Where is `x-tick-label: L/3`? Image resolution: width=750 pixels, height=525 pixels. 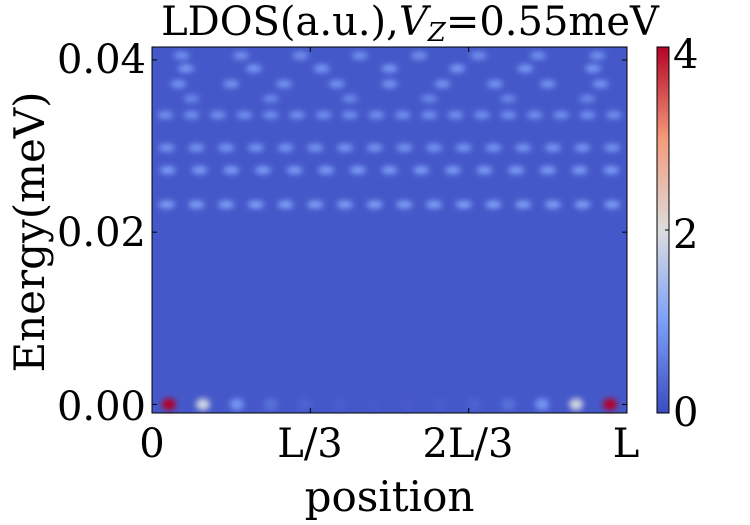 x-tick-label: L/3 is located at coordinates (310, 444).